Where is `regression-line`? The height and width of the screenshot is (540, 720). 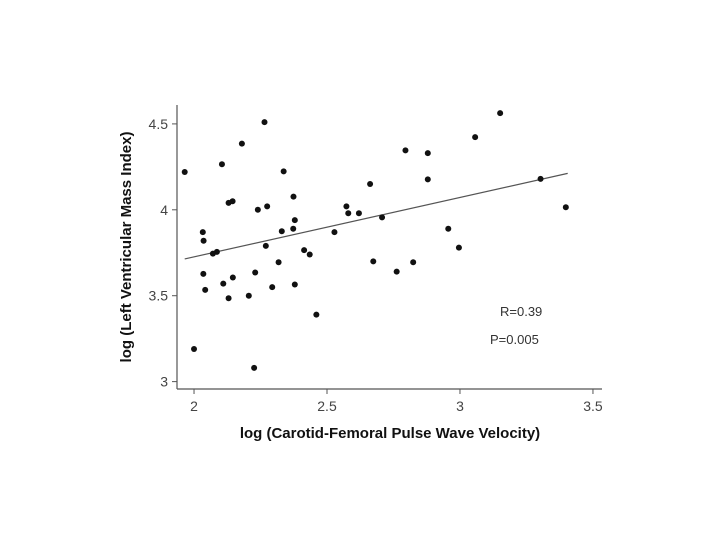 regression-line is located at coordinates (376, 216).